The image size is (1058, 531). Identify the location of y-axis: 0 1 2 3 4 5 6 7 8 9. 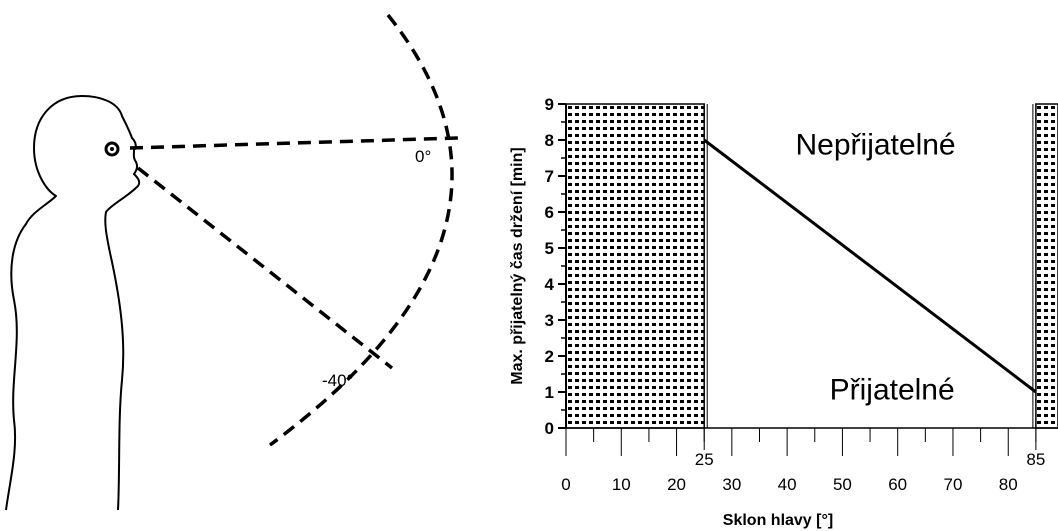
(556, 266).